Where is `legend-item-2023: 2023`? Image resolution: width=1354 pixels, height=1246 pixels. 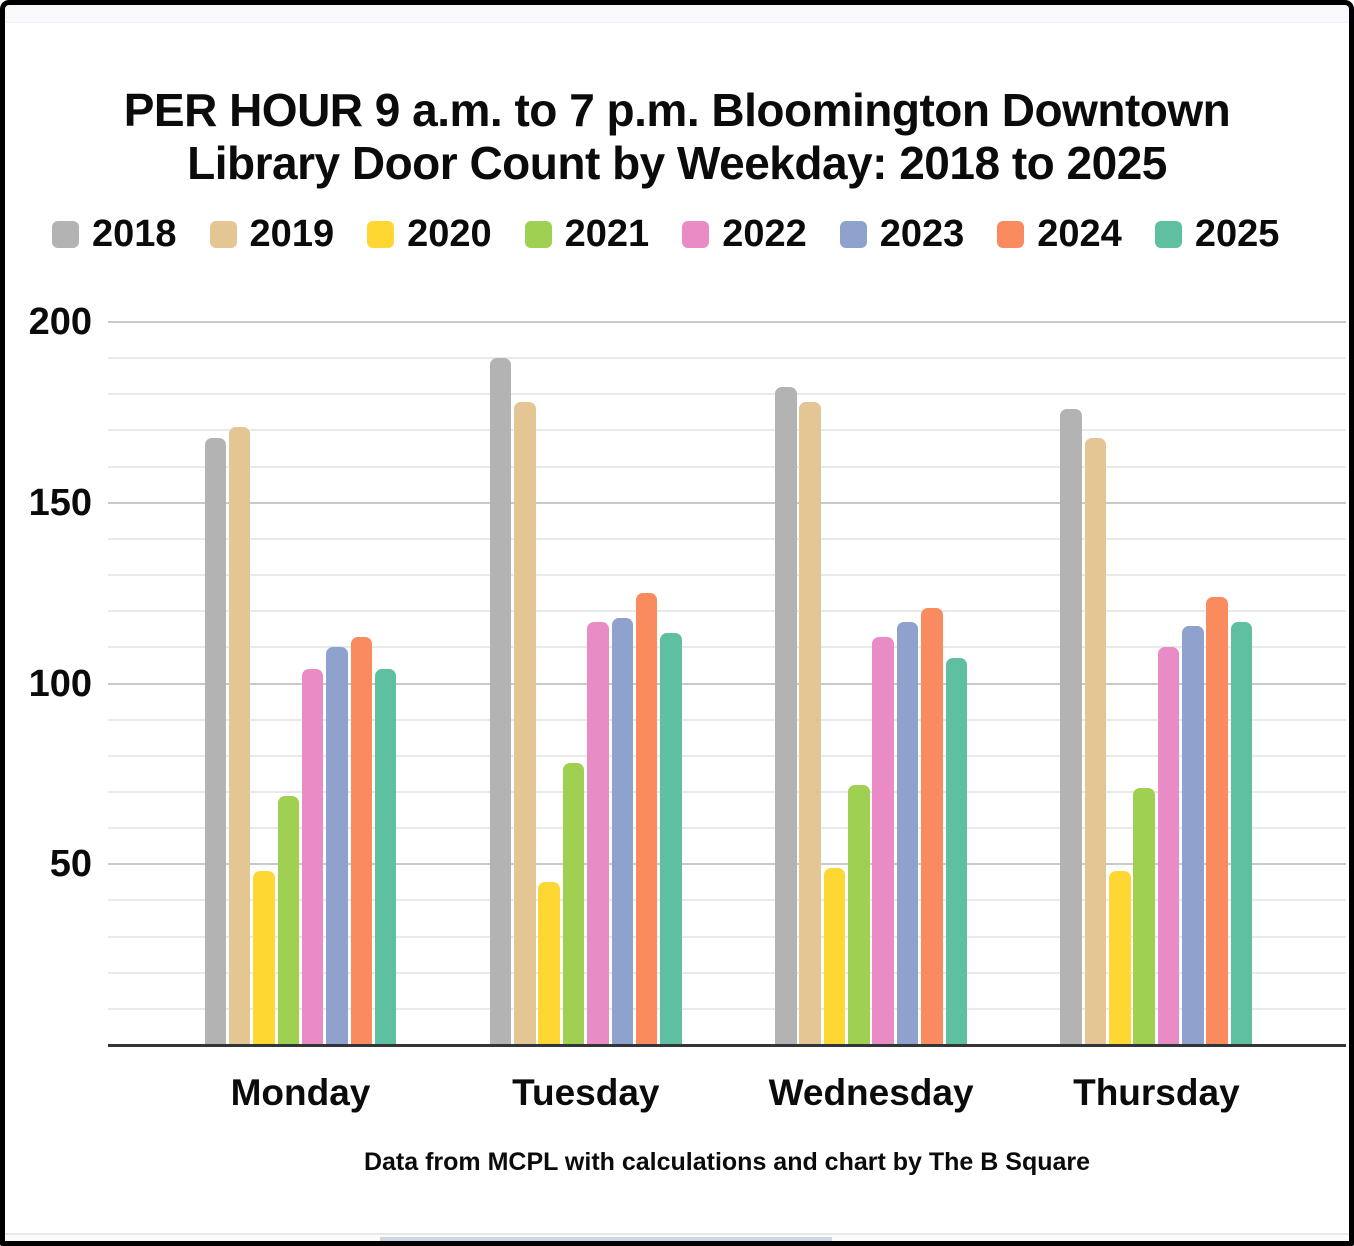
legend-item-2023: 2023 is located at coordinates (902, 234).